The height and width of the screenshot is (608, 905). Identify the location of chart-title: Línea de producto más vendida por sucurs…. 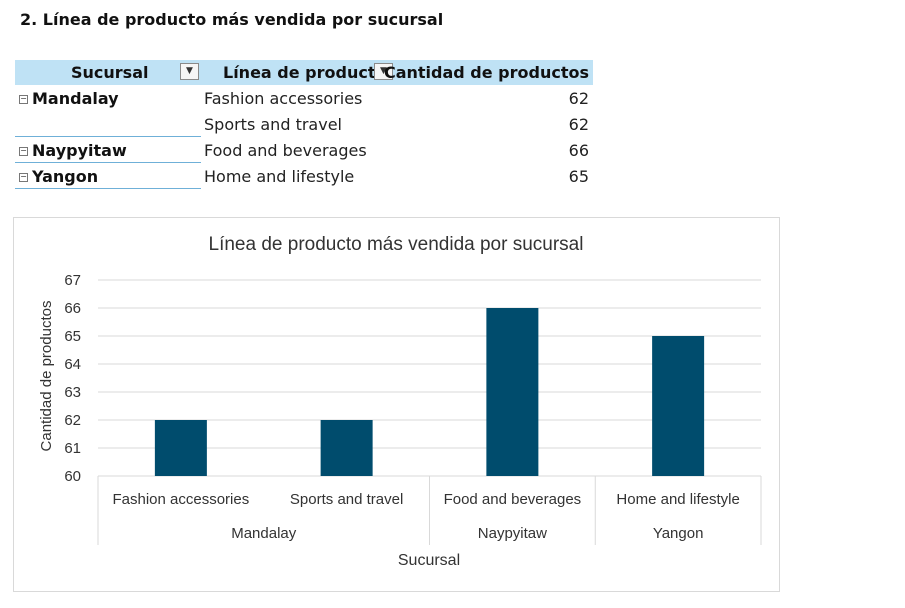
(396, 244).